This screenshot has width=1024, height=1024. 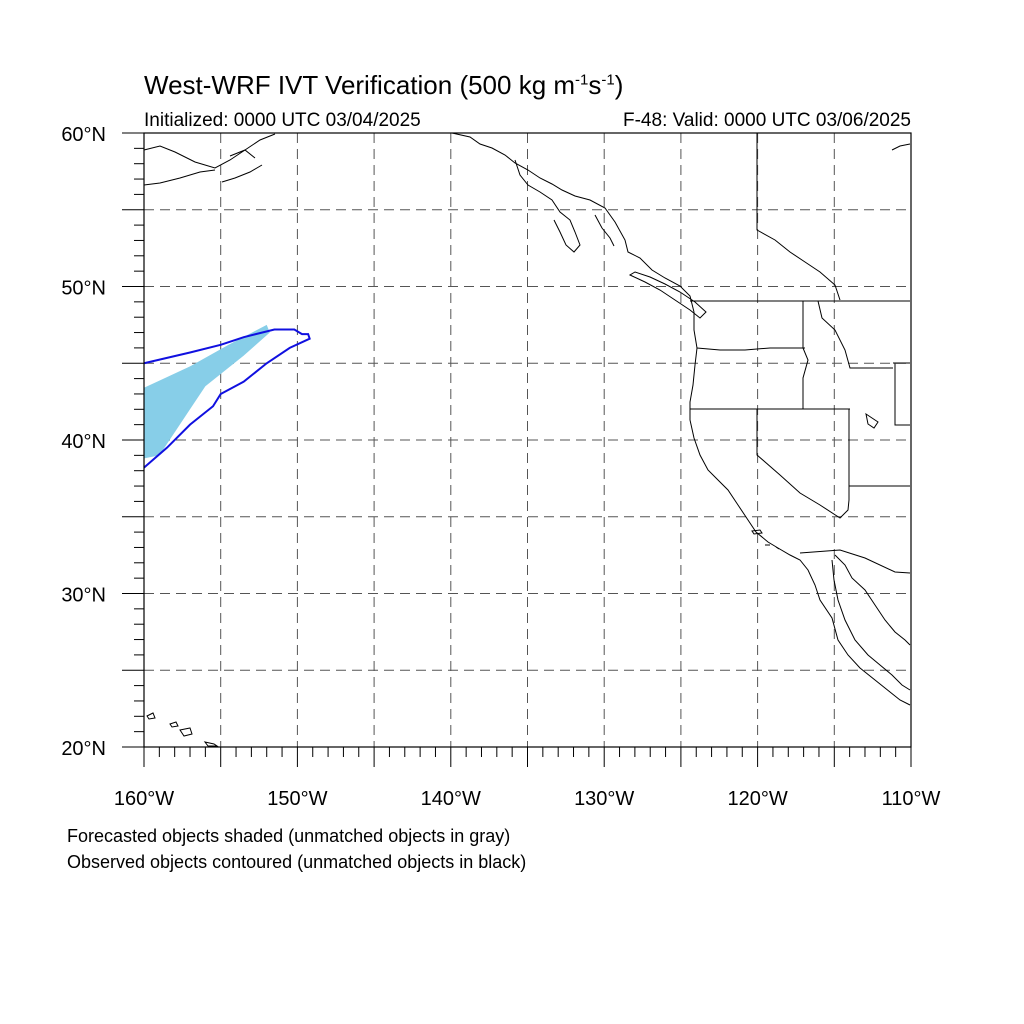 What do you see at coordinates (767, 120) in the screenshot?
I see `valid-time: F-48: Valid: 0000 UTC 03/06/2025` at bounding box center [767, 120].